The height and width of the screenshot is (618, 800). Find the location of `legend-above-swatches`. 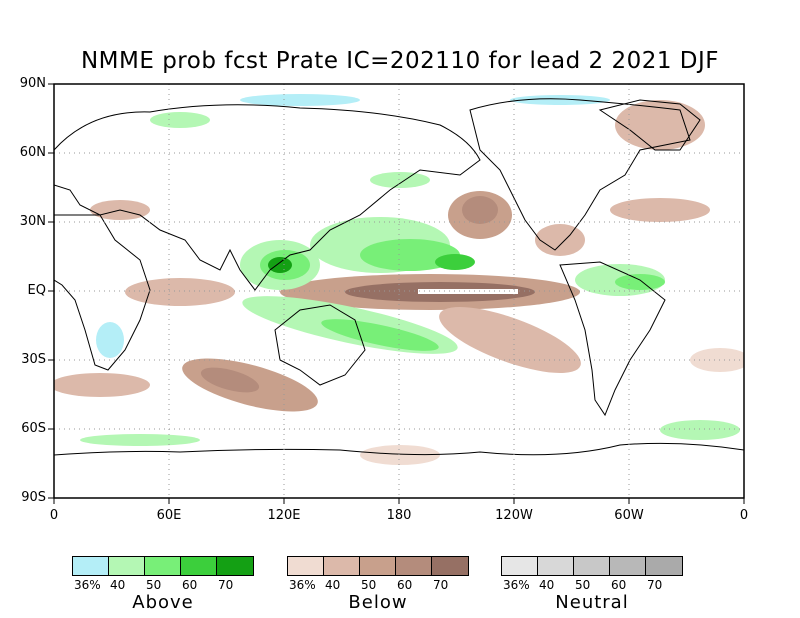

legend-above-swatches is located at coordinates (163, 566).